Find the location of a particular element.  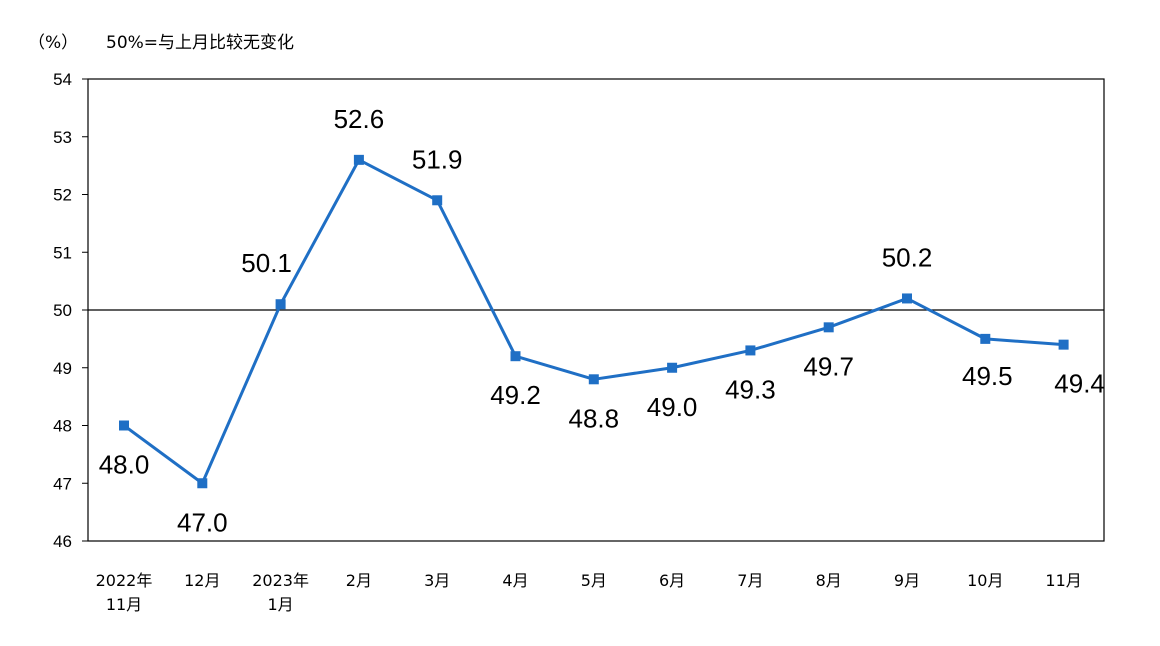

x-tick-line: 10月 is located at coordinates (985, 580).